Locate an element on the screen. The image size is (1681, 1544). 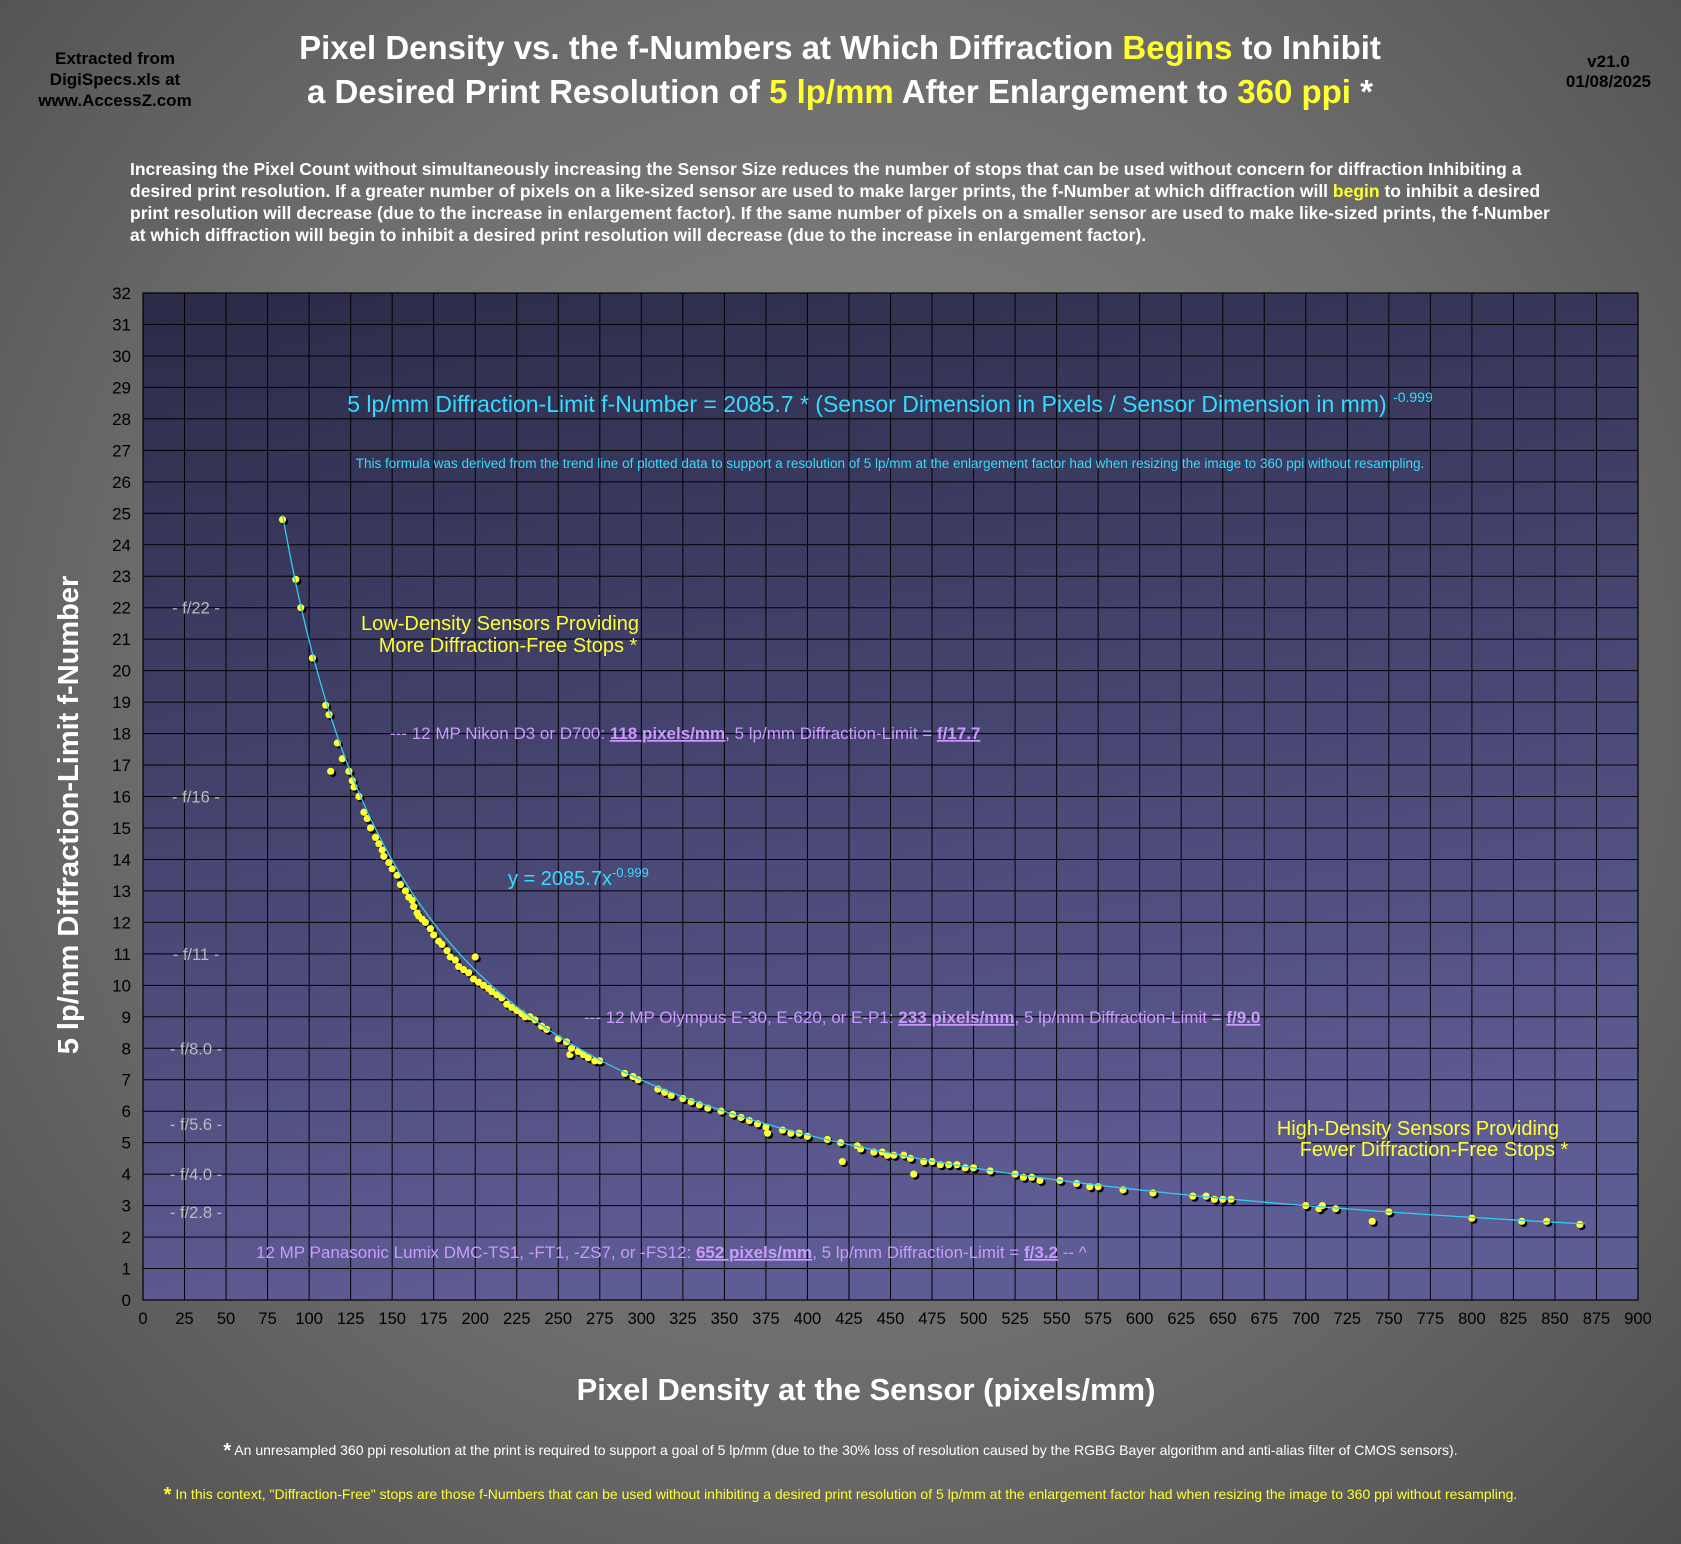
annotation-density: 118 pixels/mm is located at coordinates (667, 733).